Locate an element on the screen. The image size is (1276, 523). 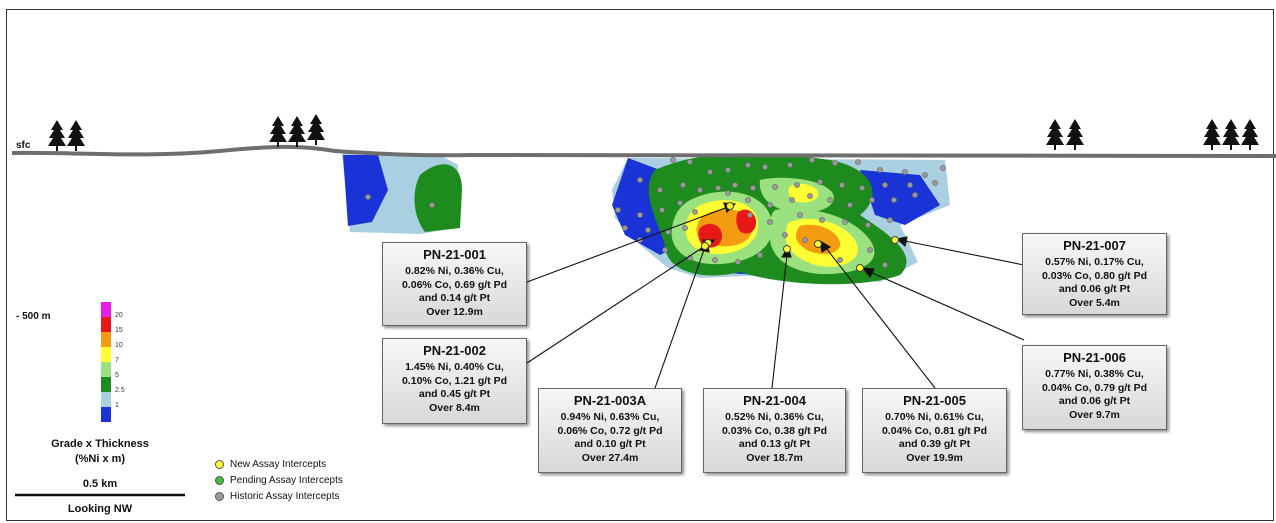
callout-line: 0.82% Ni, 0.36% Cu, is located at coordinates (454, 271).